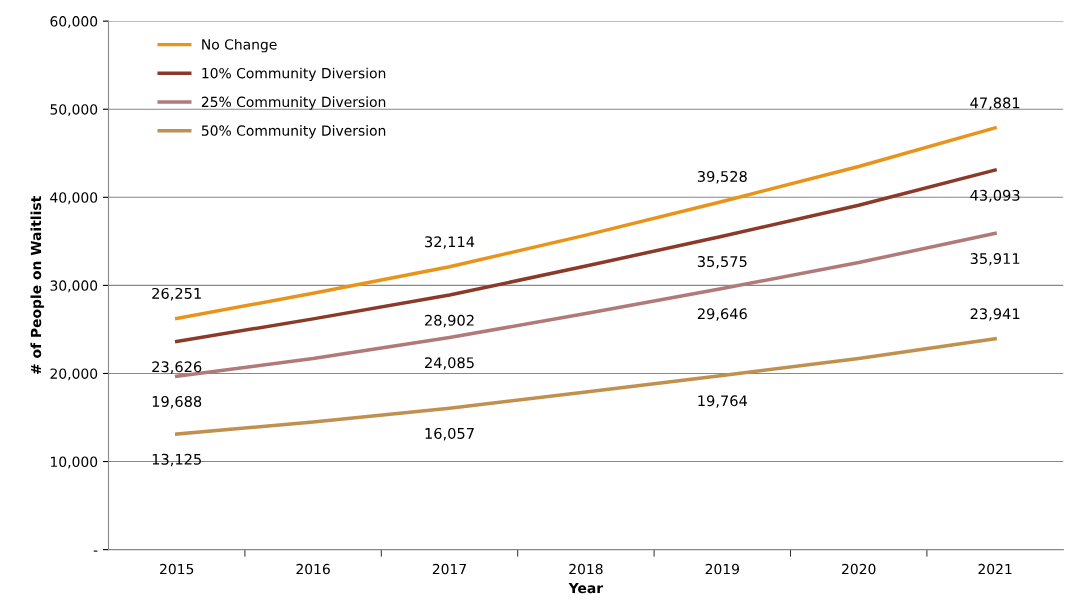 The image size is (1085, 604). I want to click on data-label: 47,881, so click(995, 103).